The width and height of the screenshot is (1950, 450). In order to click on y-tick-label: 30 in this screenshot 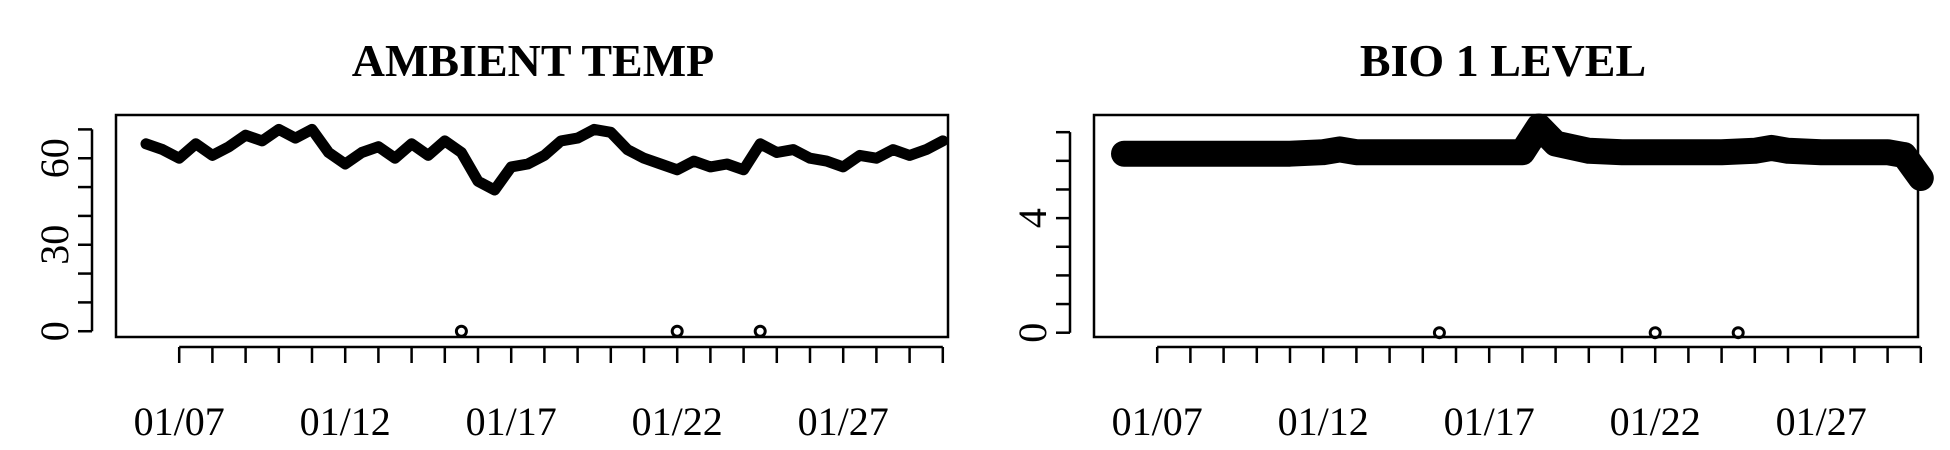, I will do `click(54, 245)`.